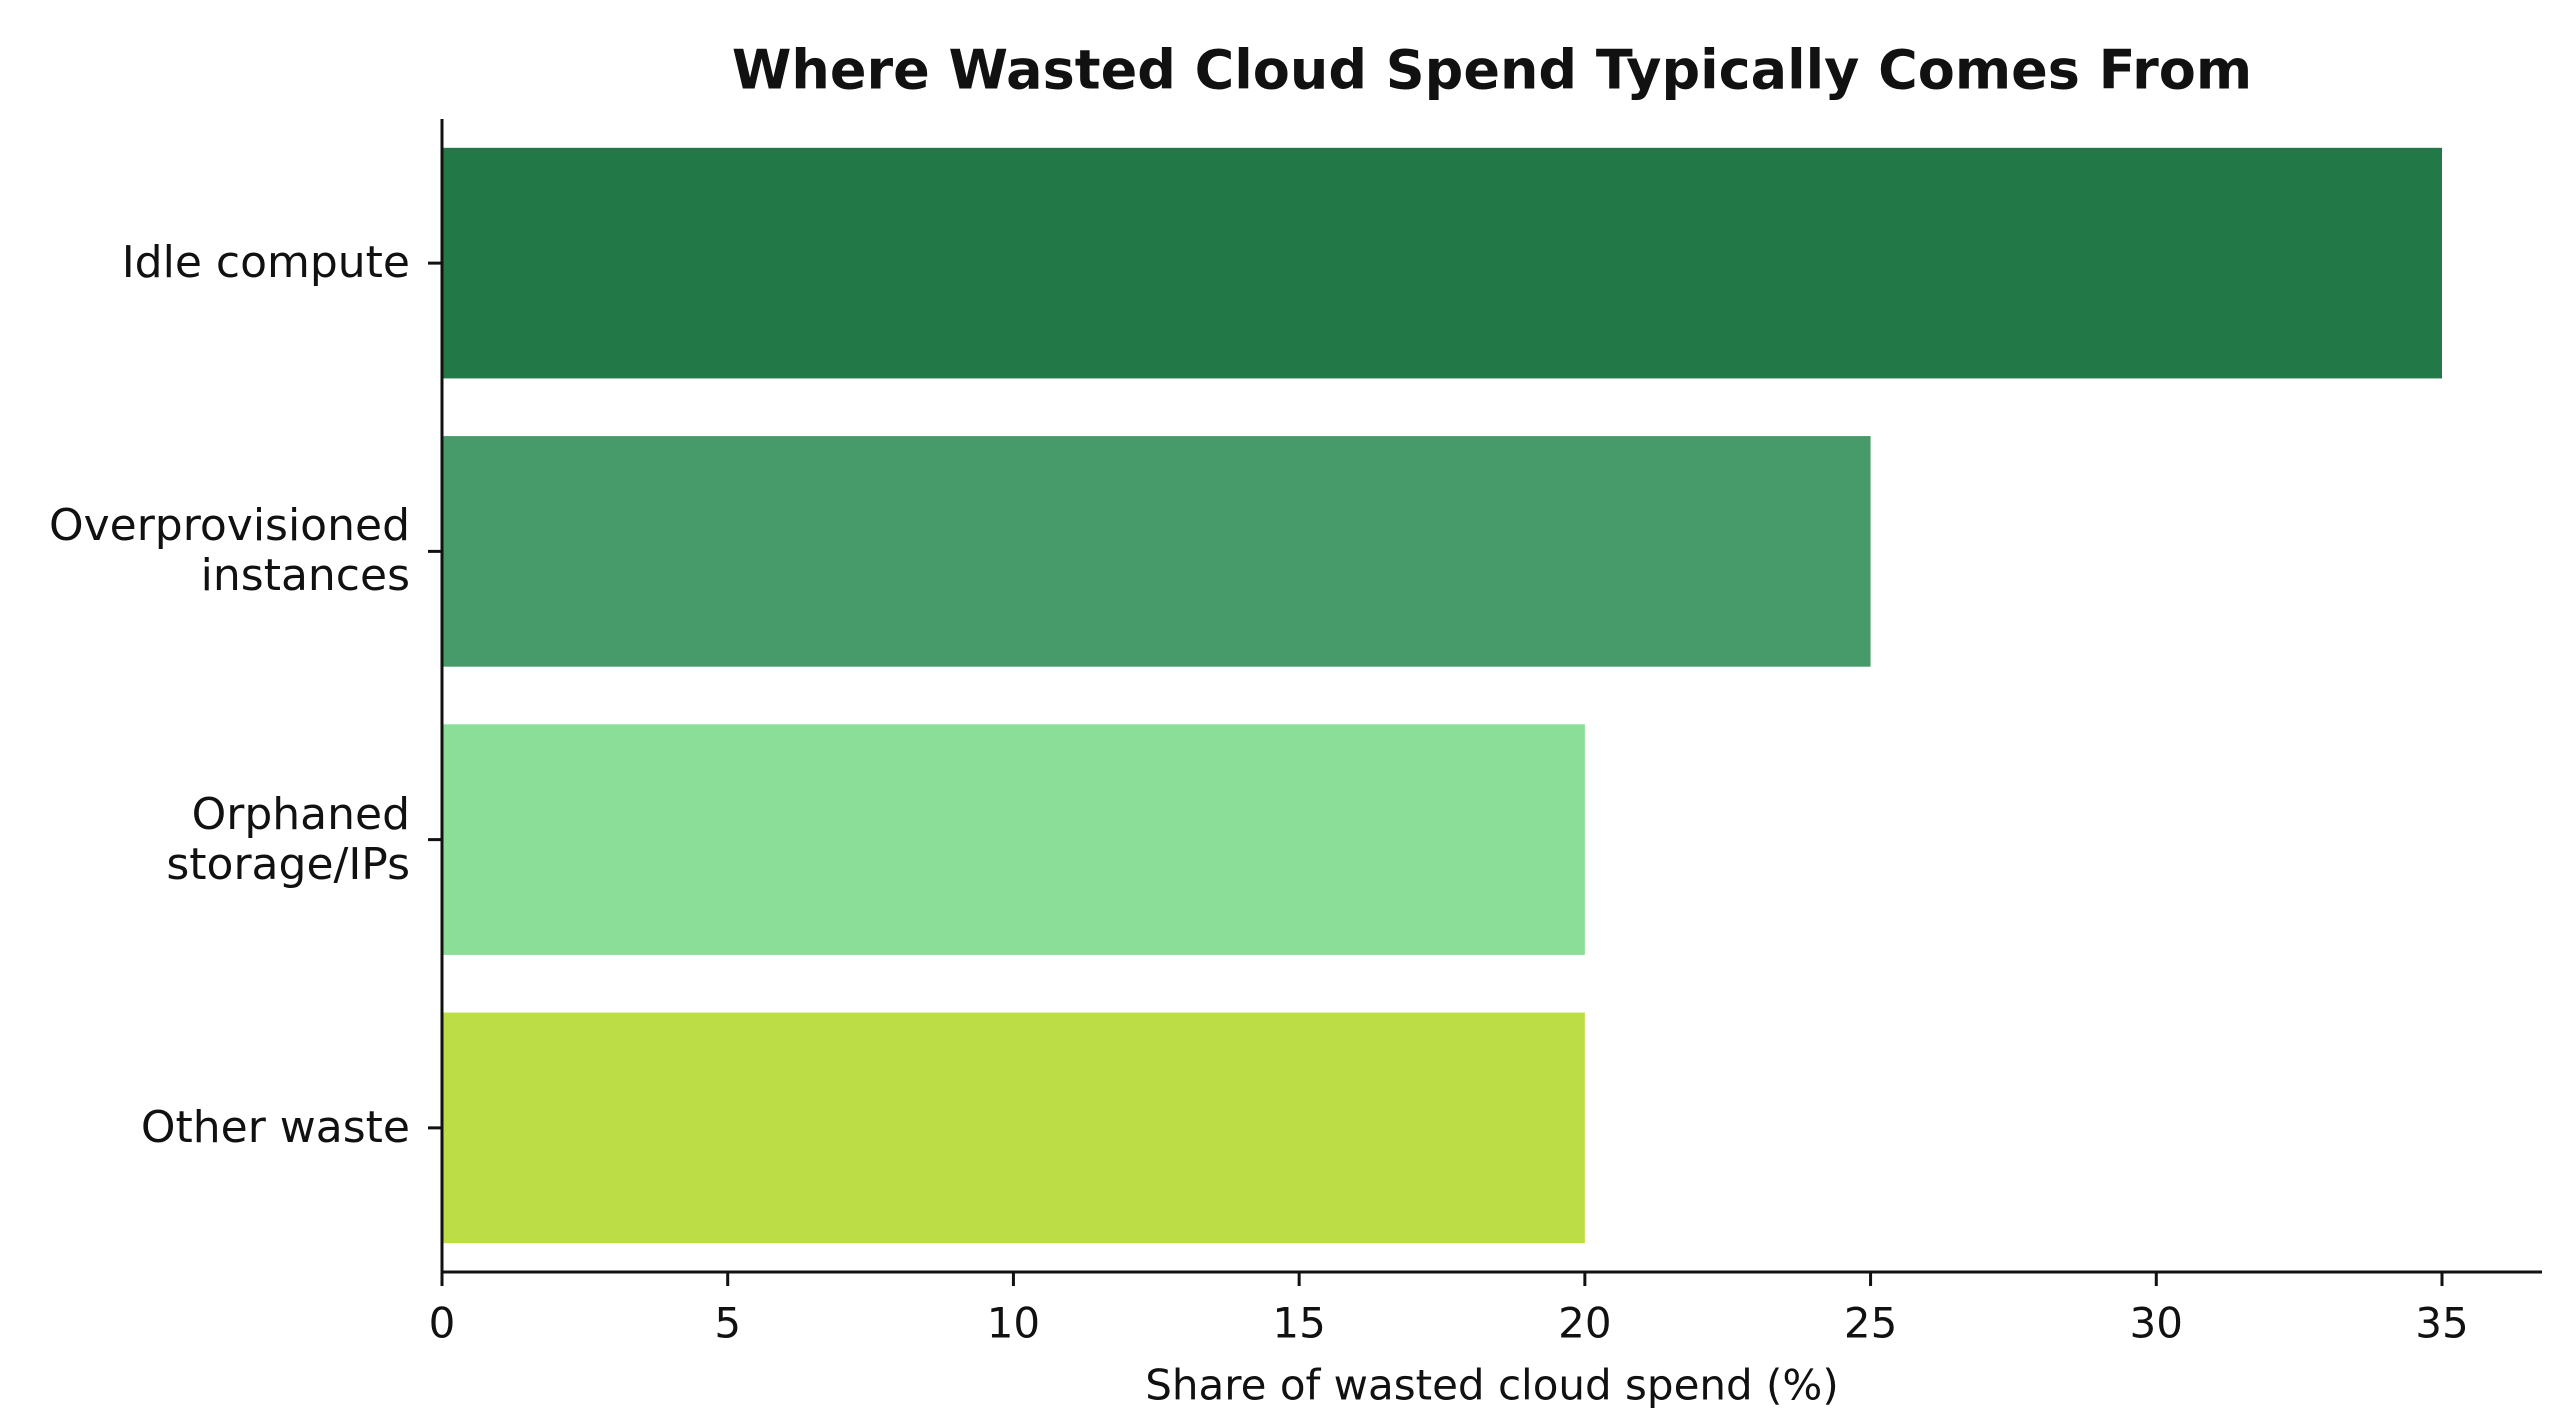  What do you see at coordinates (2156, 1323) in the screenshot?
I see `x-tick-label: 30` at bounding box center [2156, 1323].